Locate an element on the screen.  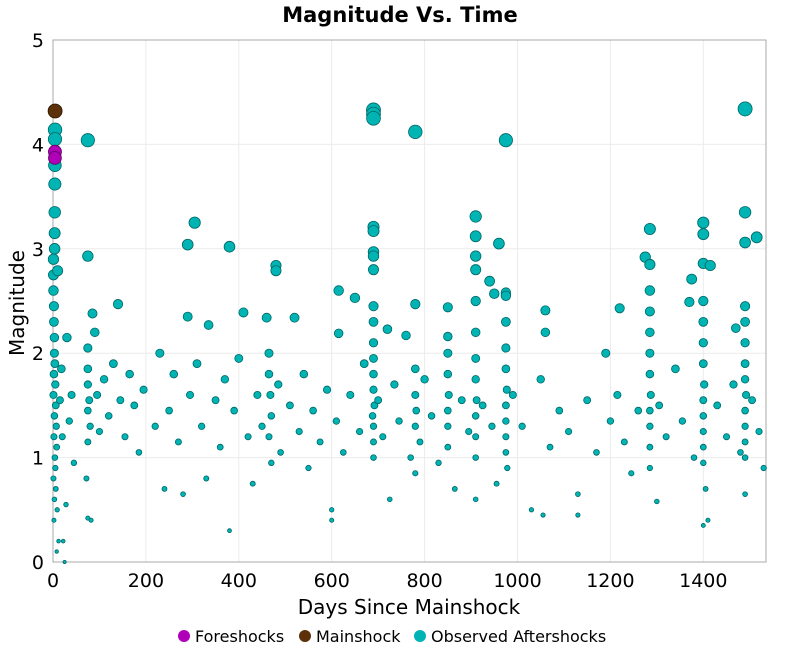
chart-title: Magnitude Vs. Time is located at coordinates (400, 15).